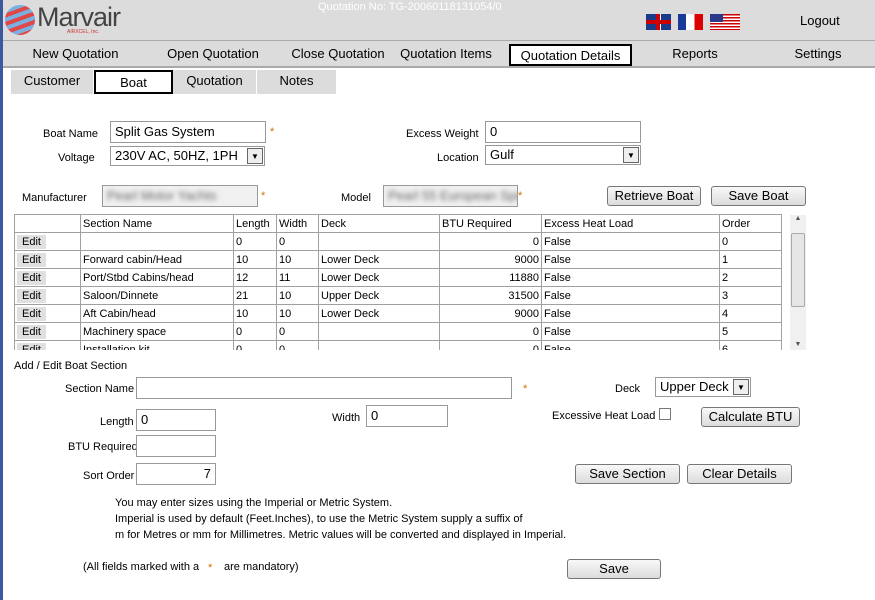 This screenshot has width=875, height=600. I want to click on col-header: Length, so click(255, 223).